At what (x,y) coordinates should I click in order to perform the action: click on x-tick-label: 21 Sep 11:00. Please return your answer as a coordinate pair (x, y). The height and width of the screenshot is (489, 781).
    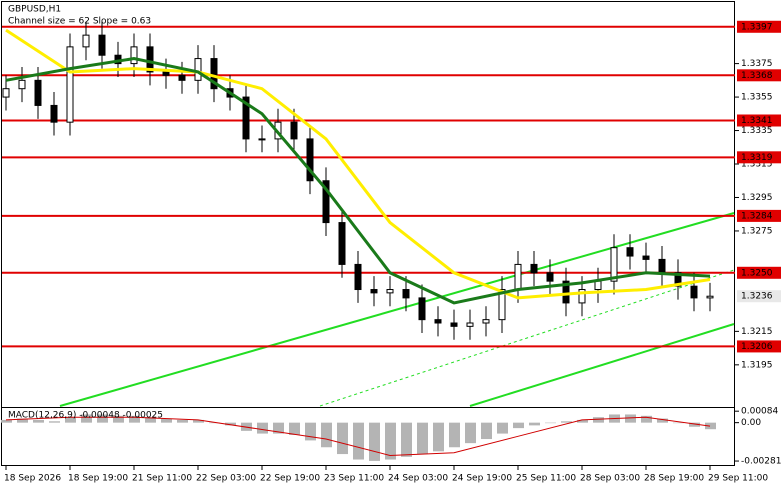
    Looking at the image, I should click on (162, 479).